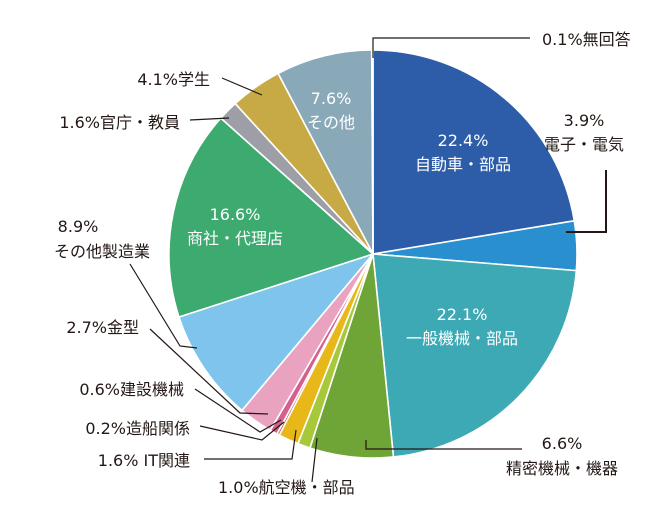 This screenshot has height=520, width=670. What do you see at coordinates (131, 389) in the screenshot?
I see `outside-label-7-line-0: 0.6%建設機械` at bounding box center [131, 389].